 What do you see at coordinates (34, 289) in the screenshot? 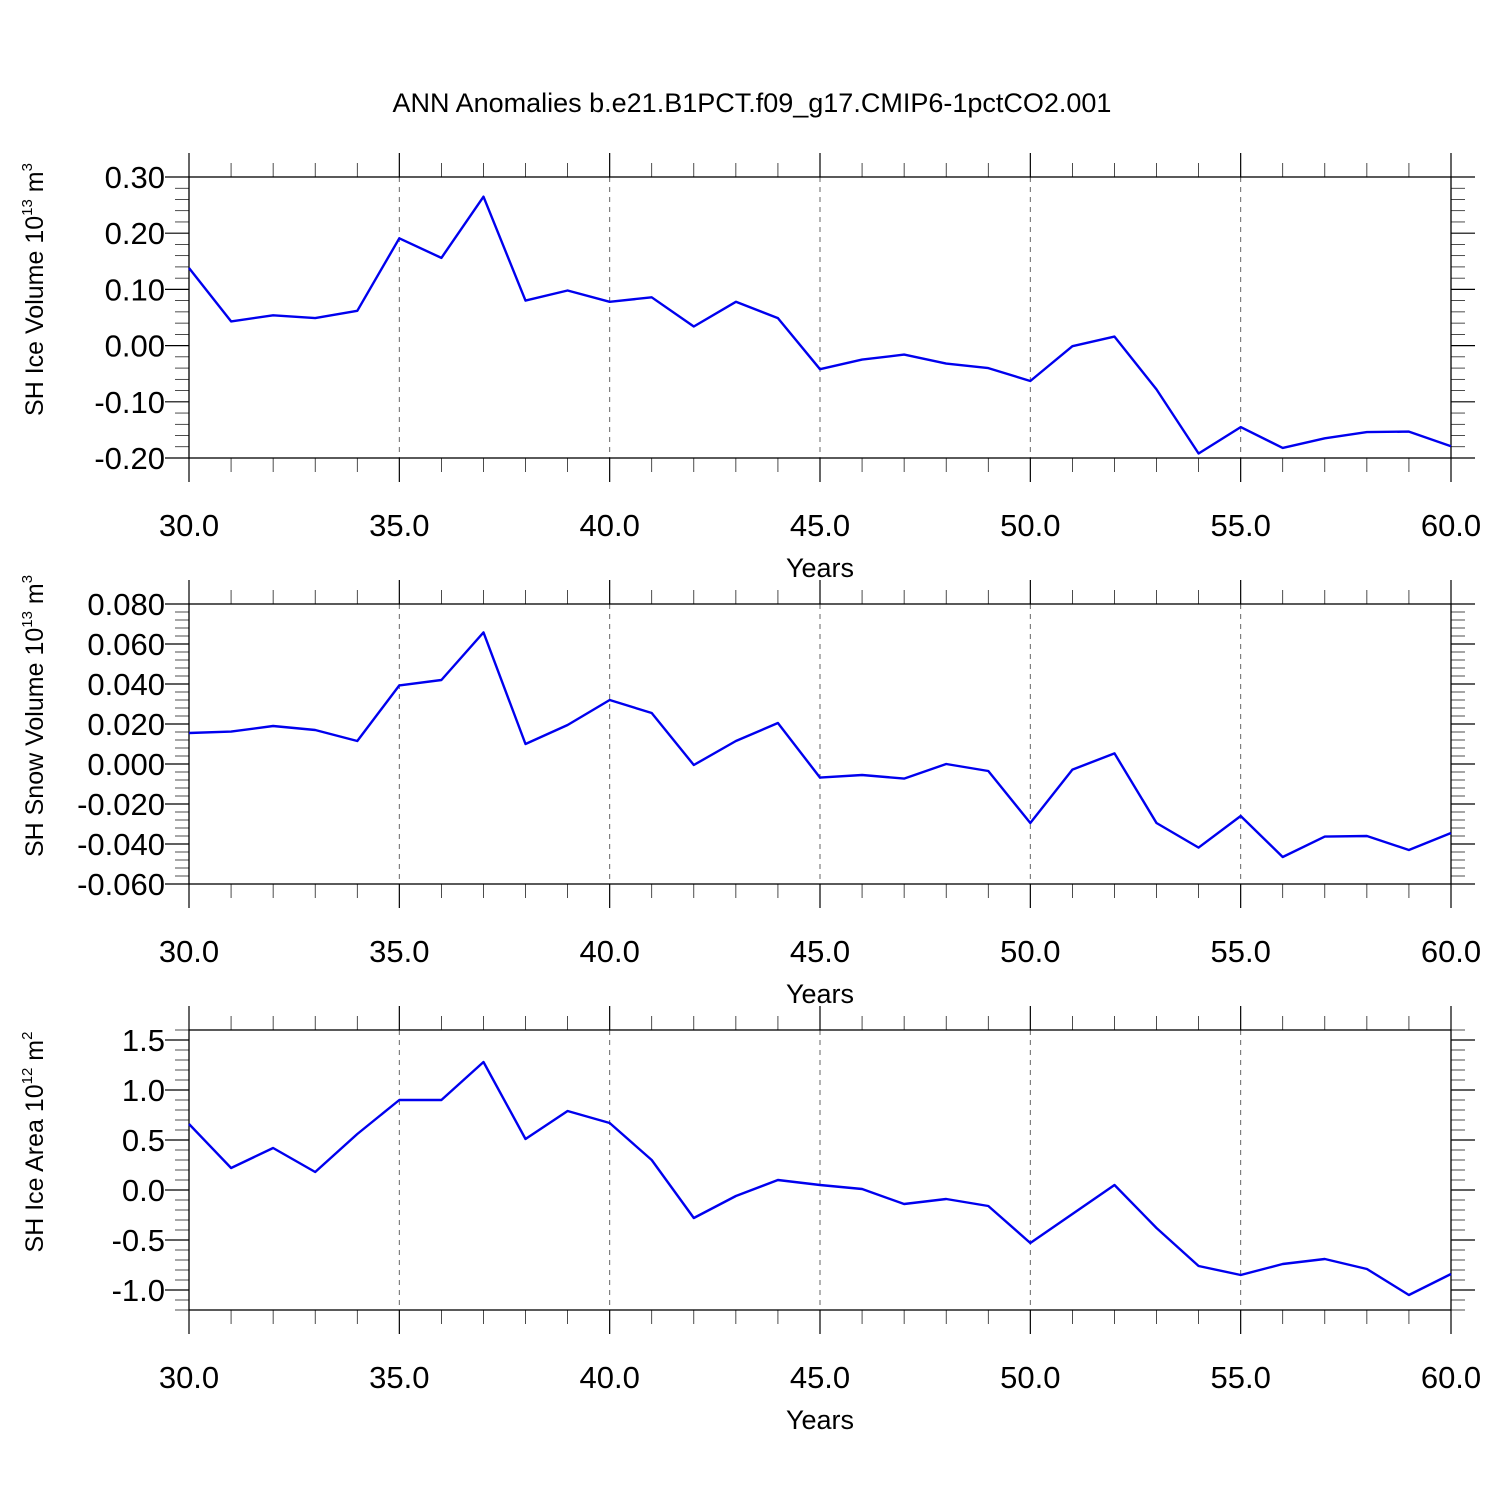
I see `y-axis-label: SH Ice Volume 1013 m3` at bounding box center [34, 289].